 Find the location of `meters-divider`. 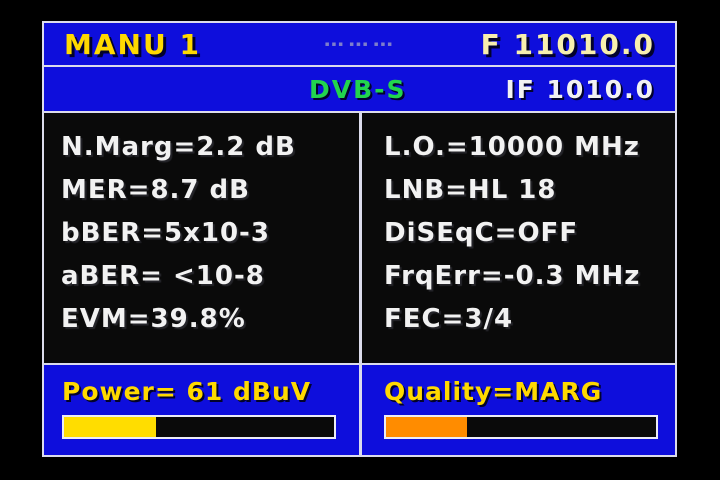

meters-divider is located at coordinates (360, 410).